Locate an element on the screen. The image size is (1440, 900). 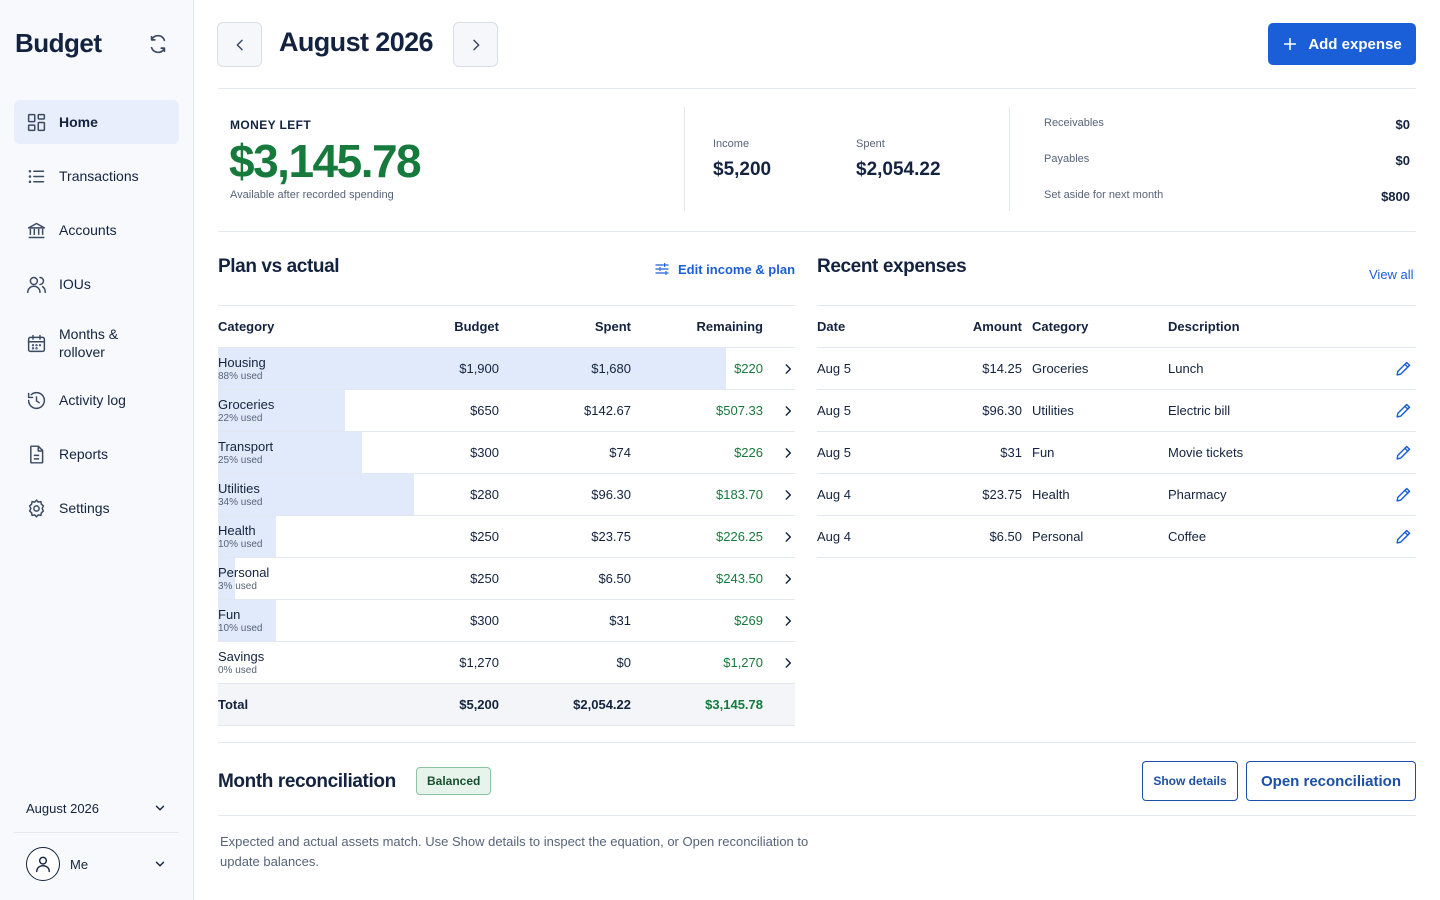
view-all-link: View all is located at coordinates (1391, 274).